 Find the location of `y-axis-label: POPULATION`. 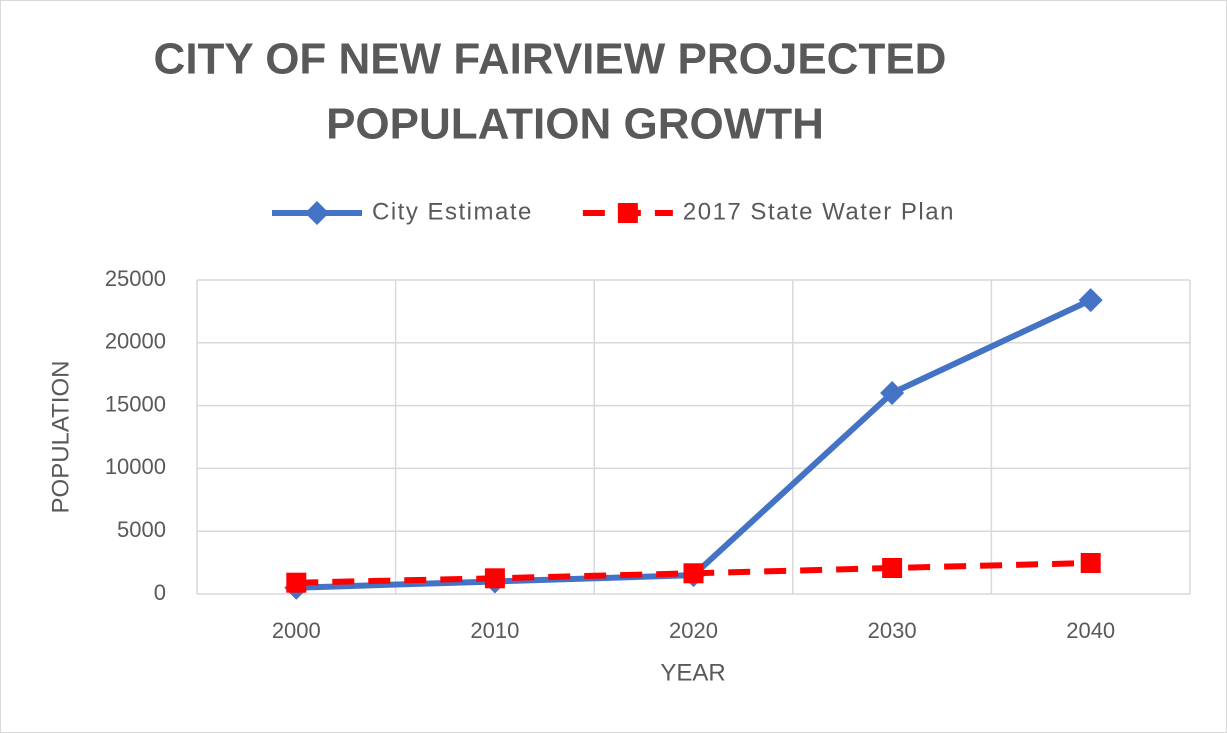

y-axis-label: POPULATION is located at coordinates (60, 437).